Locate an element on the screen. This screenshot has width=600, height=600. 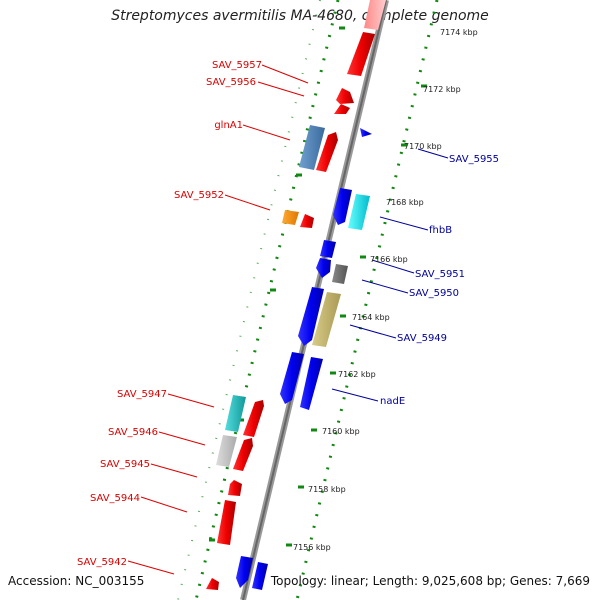
right-leader-lines is located at coordinates (390, 275).